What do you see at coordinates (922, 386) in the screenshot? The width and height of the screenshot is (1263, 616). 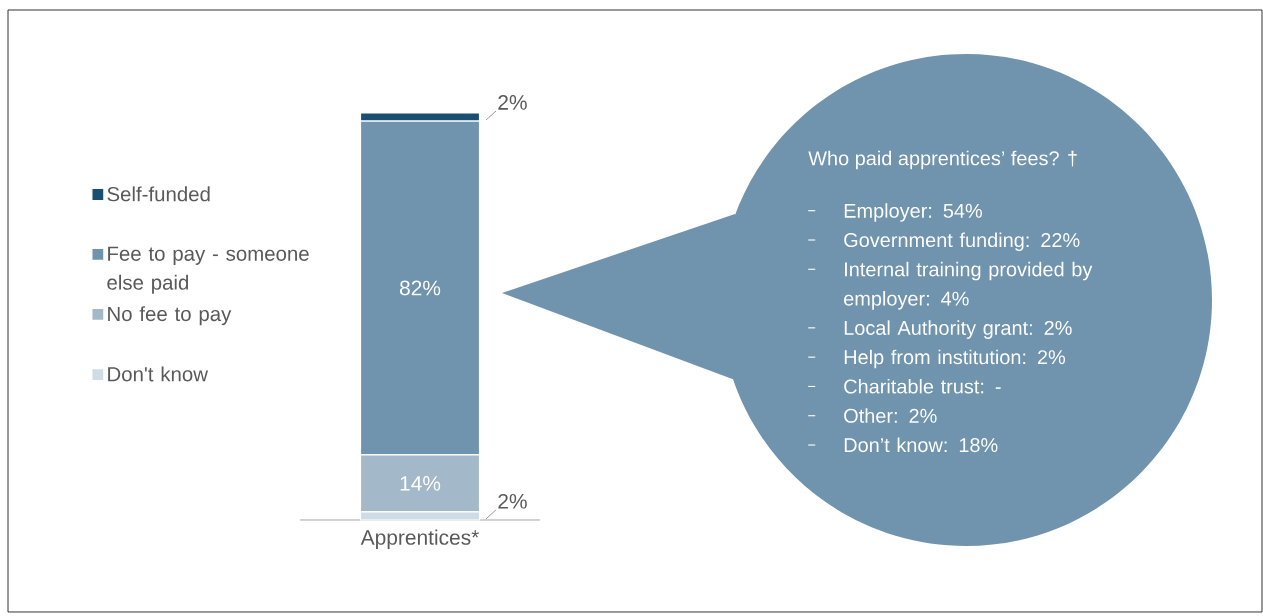 I see `text: Charitable trust: -` at bounding box center [922, 386].